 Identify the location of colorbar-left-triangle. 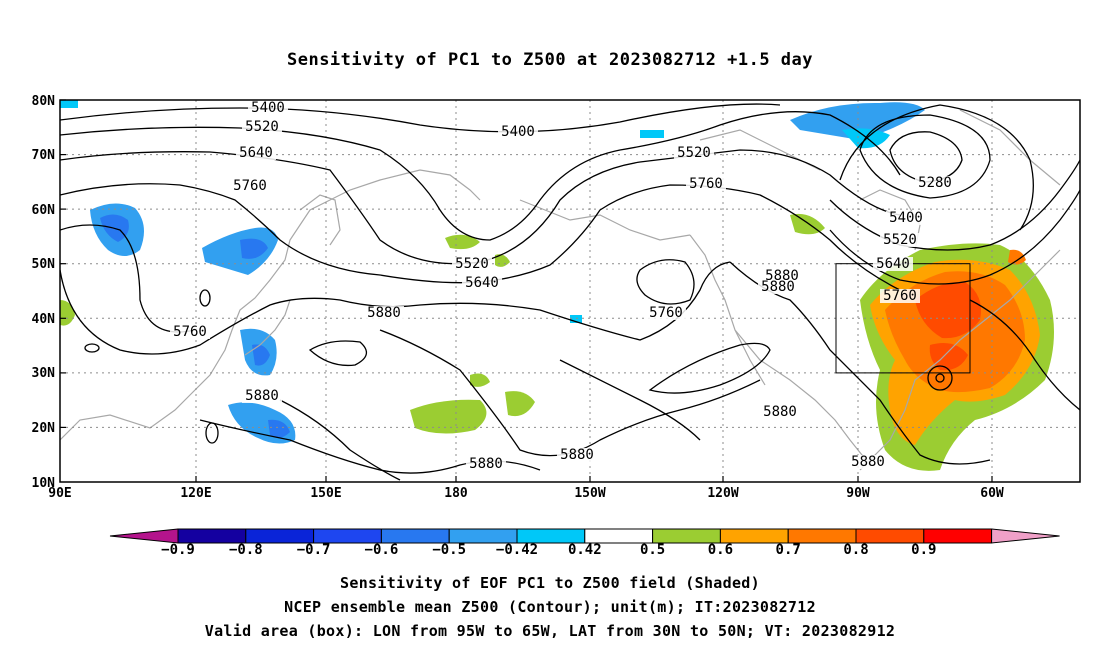
(144, 536).